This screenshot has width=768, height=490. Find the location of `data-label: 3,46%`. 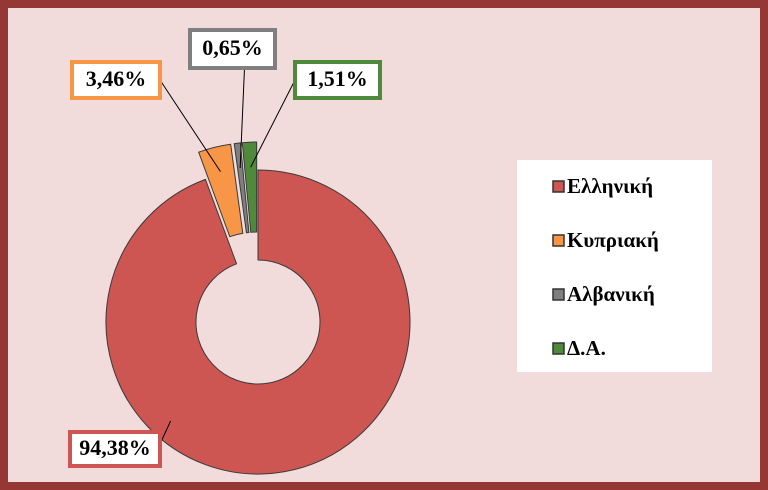

data-label: 3,46% is located at coordinates (116, 78).